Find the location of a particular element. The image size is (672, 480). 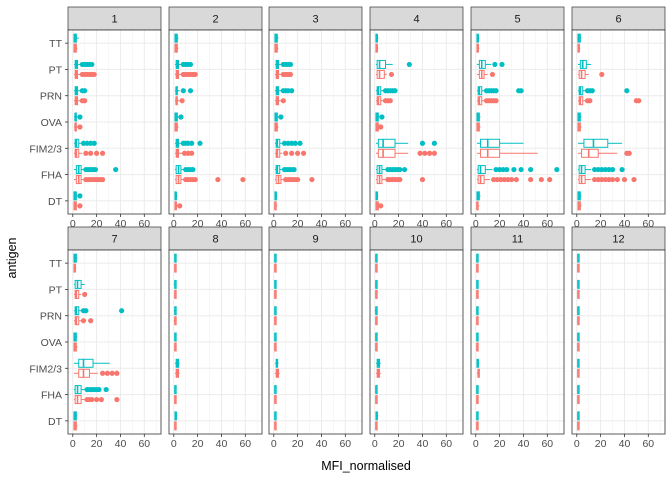

facet-panel-10: 10 is located at coordinates (416, 330).